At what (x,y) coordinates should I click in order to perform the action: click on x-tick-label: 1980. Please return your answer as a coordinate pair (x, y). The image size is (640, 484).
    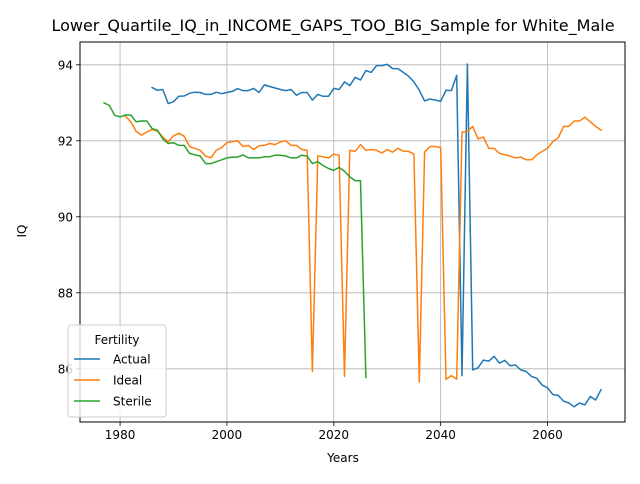
    Looking at the image, I should click on (120, 435).